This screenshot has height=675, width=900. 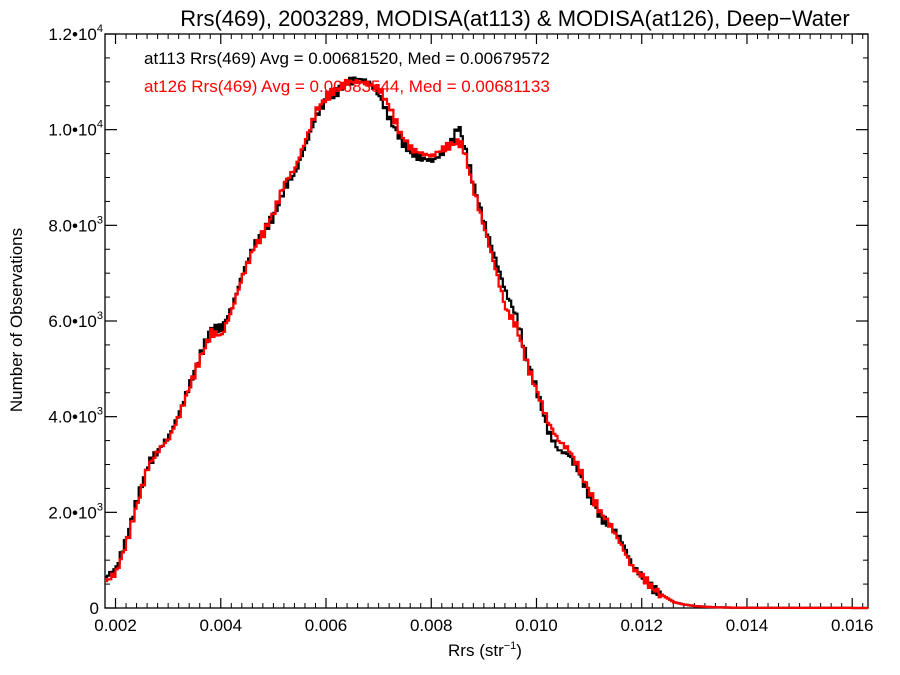 I want to click on y-tick-label-mantissa: 1.2•10, so click(x=72, y=34).